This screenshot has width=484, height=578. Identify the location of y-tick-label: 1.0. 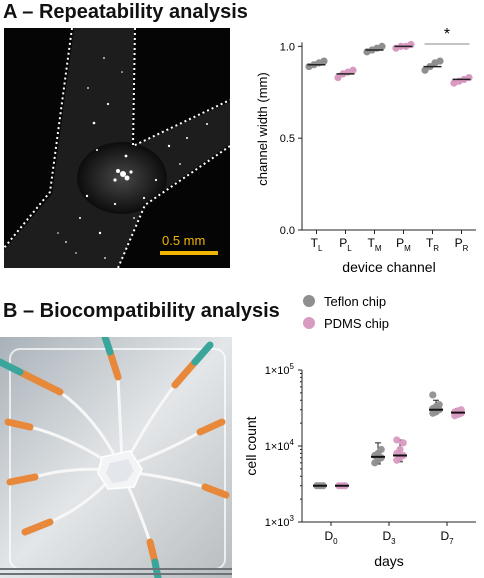
(287, 47).